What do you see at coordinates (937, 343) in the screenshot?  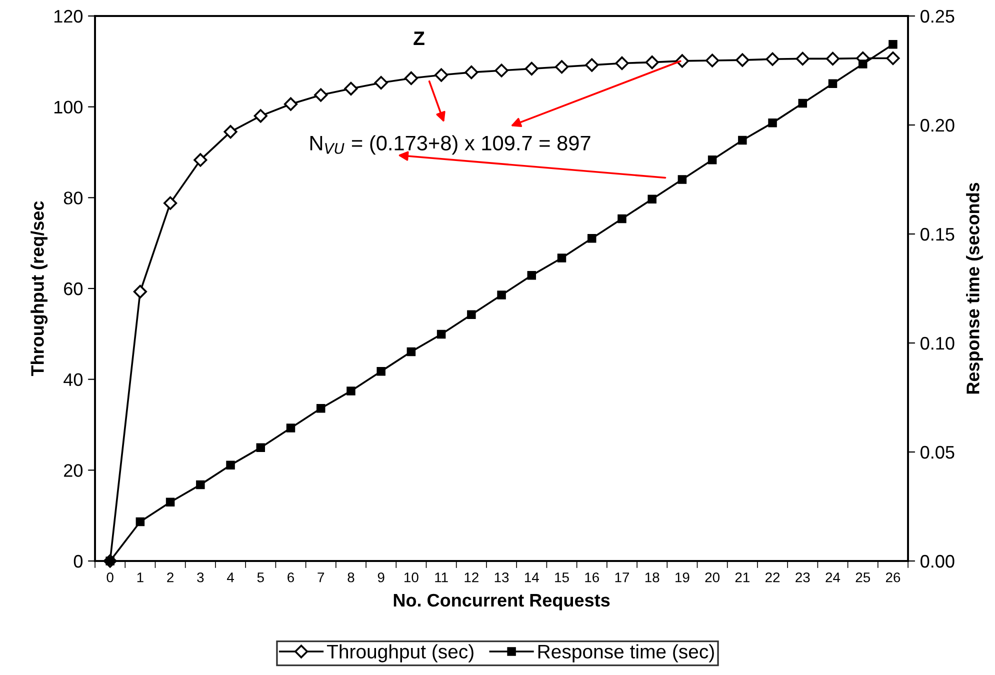 I see `y2-tick-label: 0.10` at bounding box center [937, 343].